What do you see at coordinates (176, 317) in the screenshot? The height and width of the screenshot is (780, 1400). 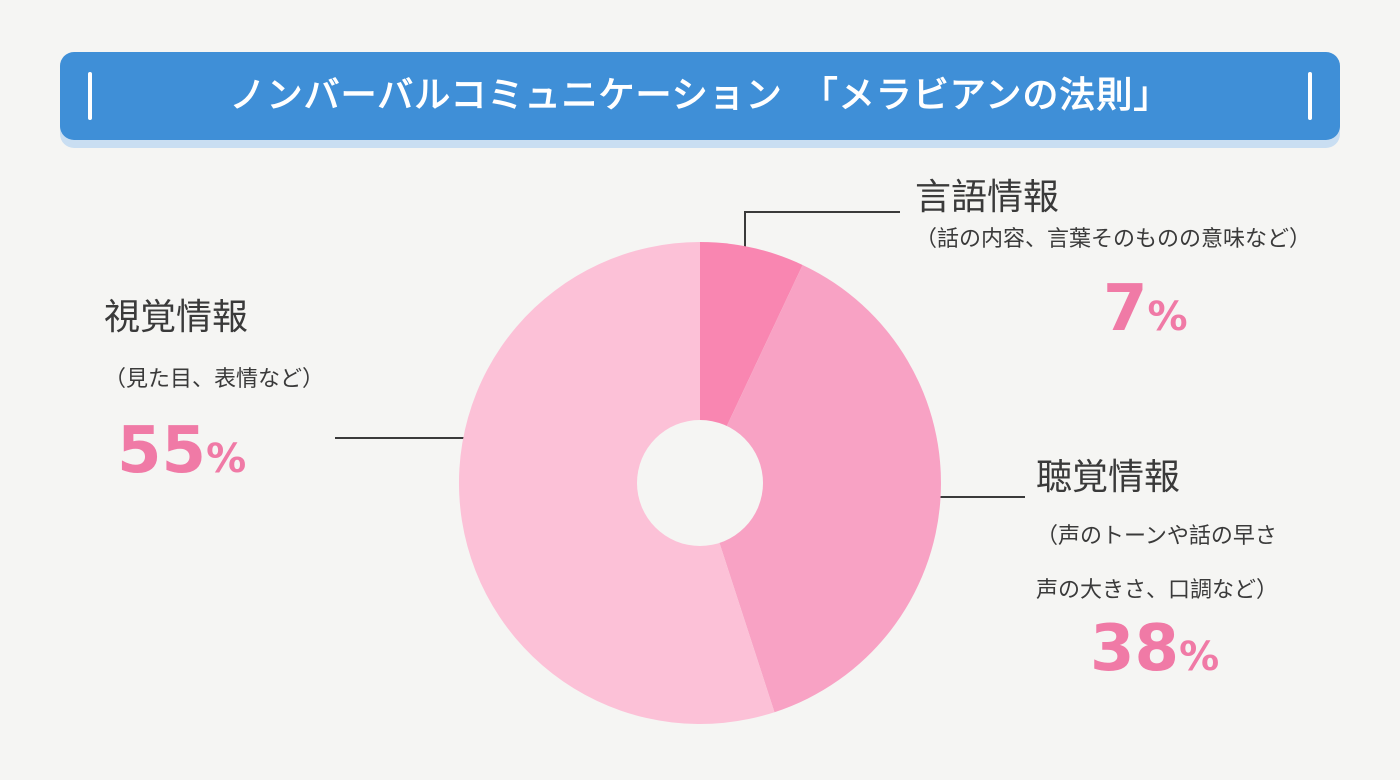 I see `slice-name-visual: 視覚情報` at bounding box center [176, 317].